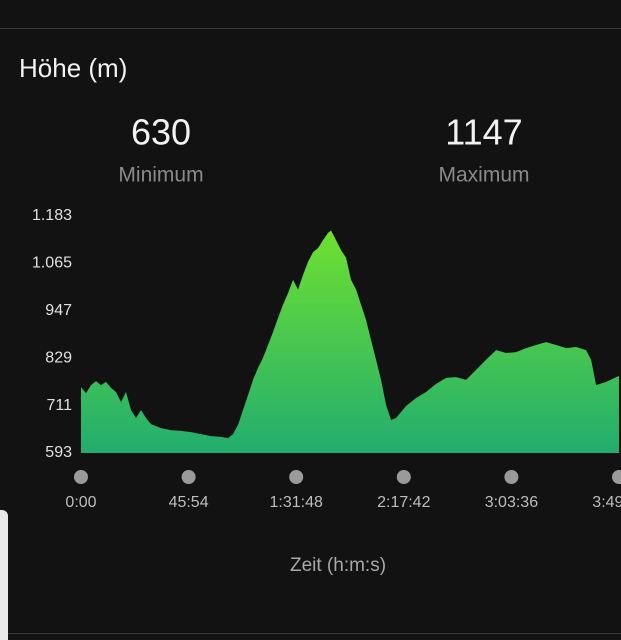 This screenshot has width=621, height=640. Describe the element at coordinates (511, 502) in the screenshot. I see `x-tick-label: 3:03:36` at that location.